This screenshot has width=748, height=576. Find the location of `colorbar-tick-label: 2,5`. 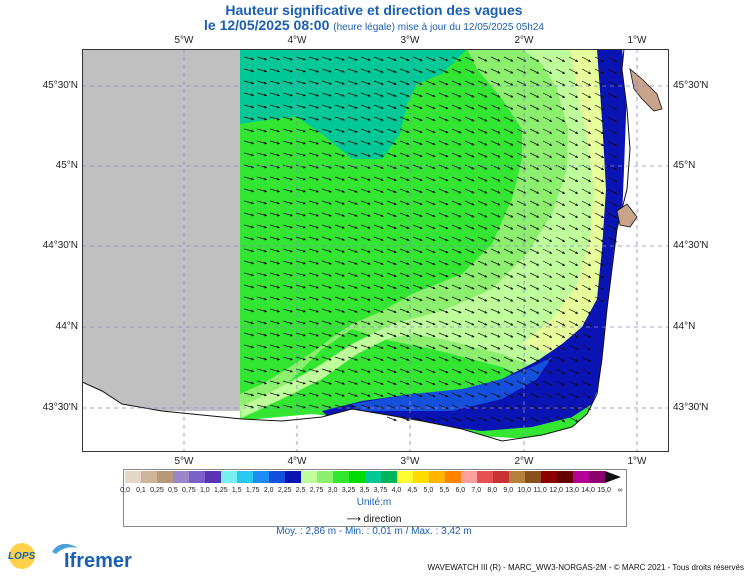

colorbar-tick-label: 2,5 is located at coordinates (300, 490).